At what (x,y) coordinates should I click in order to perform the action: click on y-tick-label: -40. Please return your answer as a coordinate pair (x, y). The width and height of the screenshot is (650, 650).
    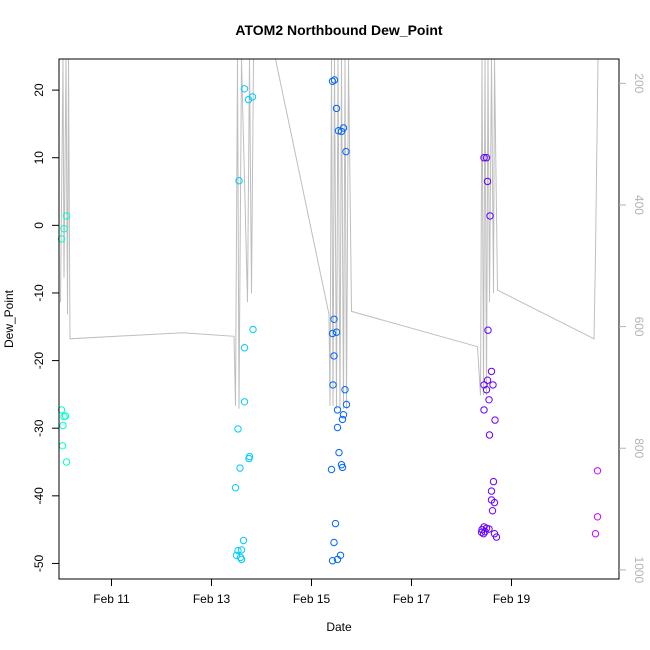
    Looking at the image, I should click on (39, 496).